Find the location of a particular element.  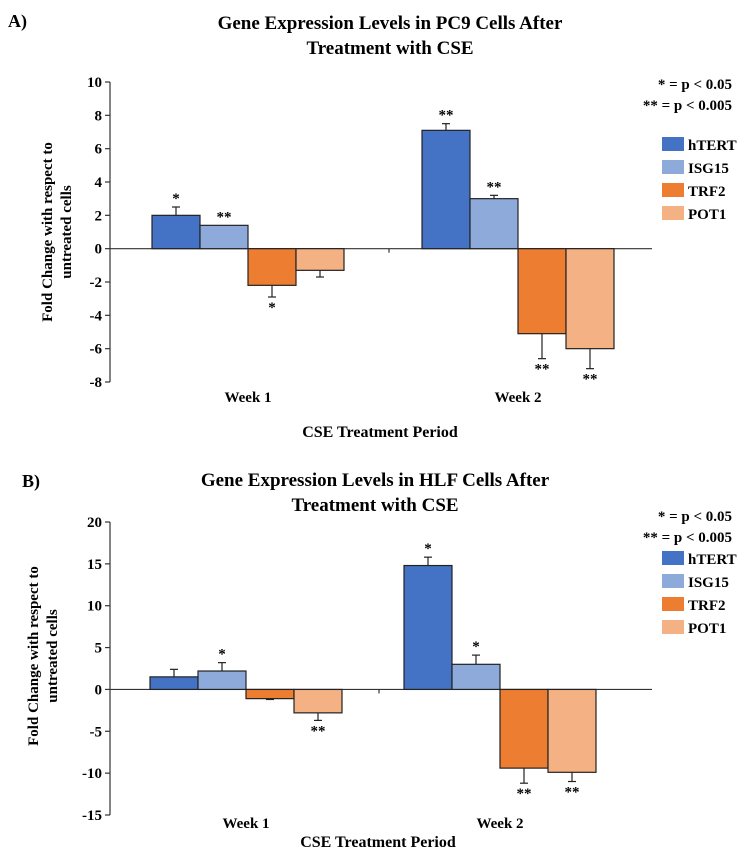

panel-label-b: B) is located at coordinates (31, 481).